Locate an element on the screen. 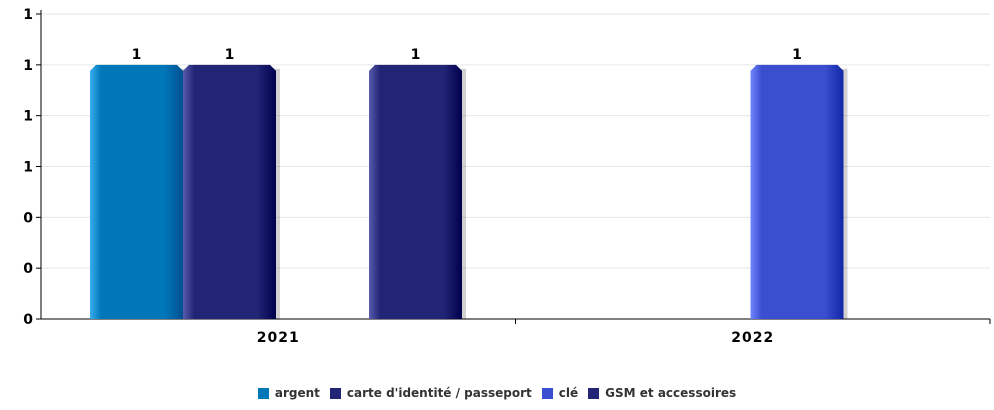  legend-swatch-gsm is located at coordinates (594, 393).